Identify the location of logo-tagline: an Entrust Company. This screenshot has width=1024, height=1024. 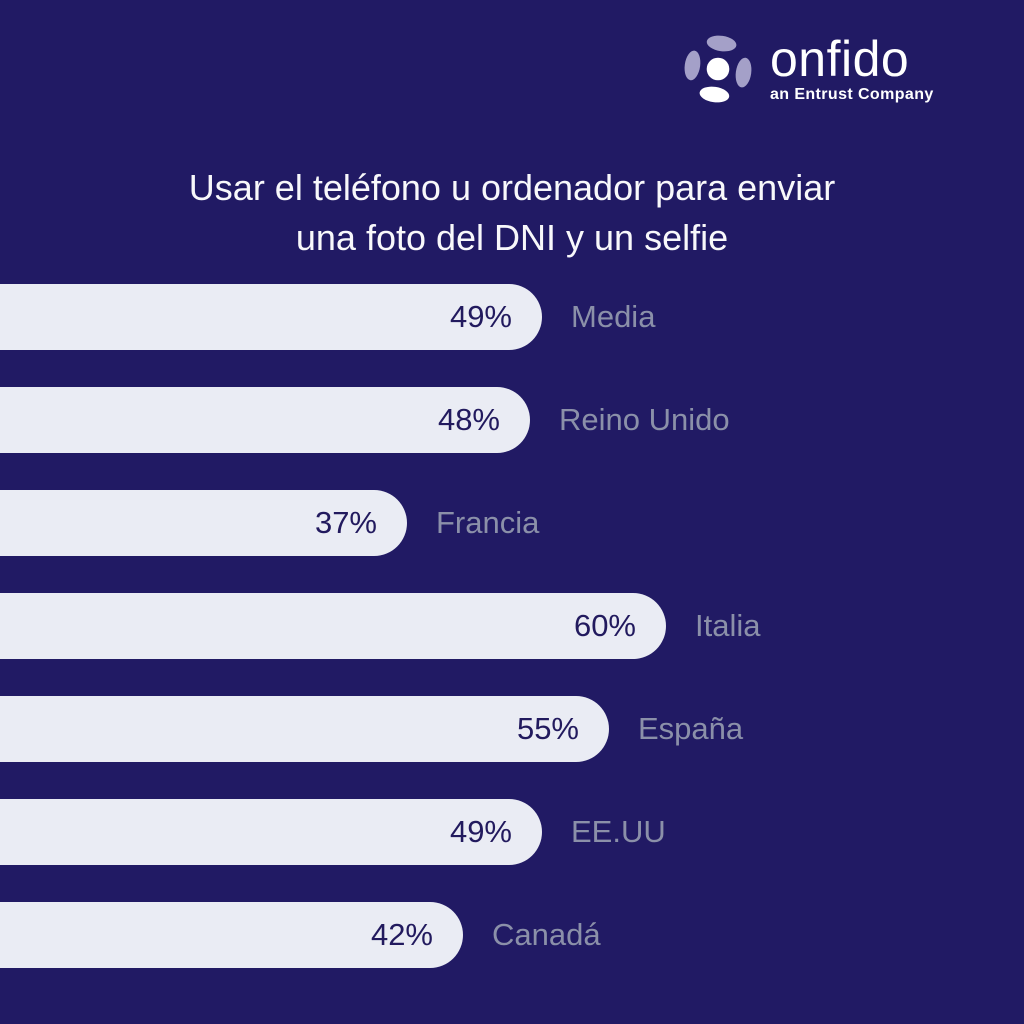
(852, 94).